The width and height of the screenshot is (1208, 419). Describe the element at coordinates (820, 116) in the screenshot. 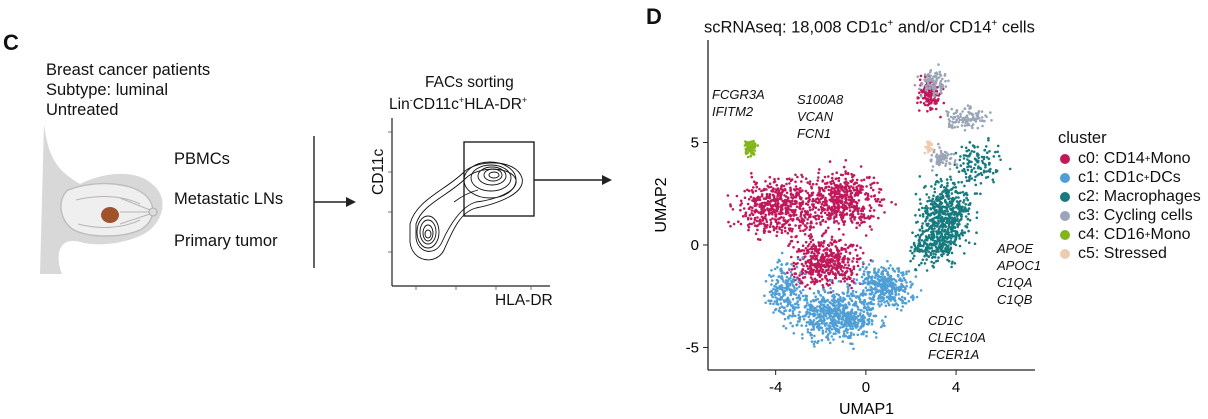

I see `annotation-cd14-genes: S100A8 VCAN FCN1` at that location.